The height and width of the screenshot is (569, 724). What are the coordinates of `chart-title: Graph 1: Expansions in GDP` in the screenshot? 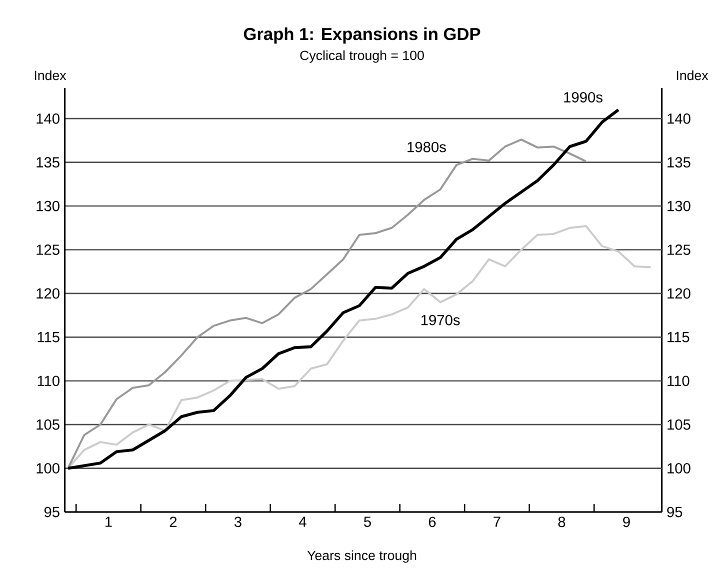 It's located at (362, 35).